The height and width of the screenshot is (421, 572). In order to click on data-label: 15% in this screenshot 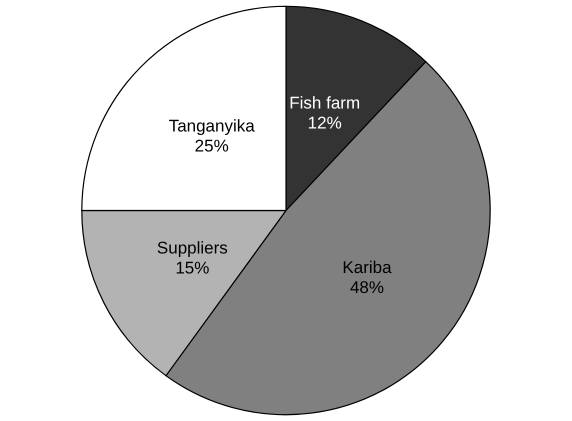, I will do `click(192, 268)`.